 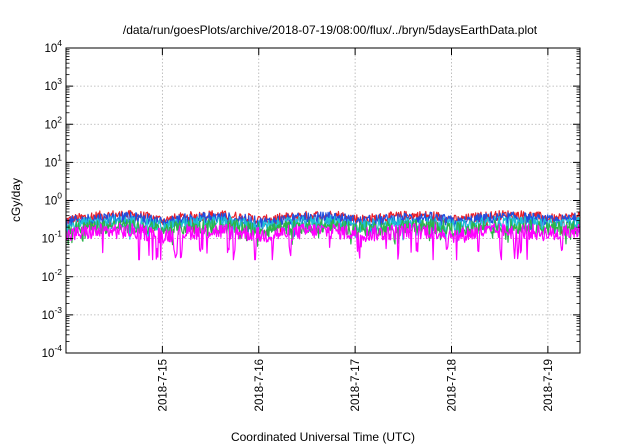 I want to click on y-tick-label: 10⁻³, so click(x=52, y=313).